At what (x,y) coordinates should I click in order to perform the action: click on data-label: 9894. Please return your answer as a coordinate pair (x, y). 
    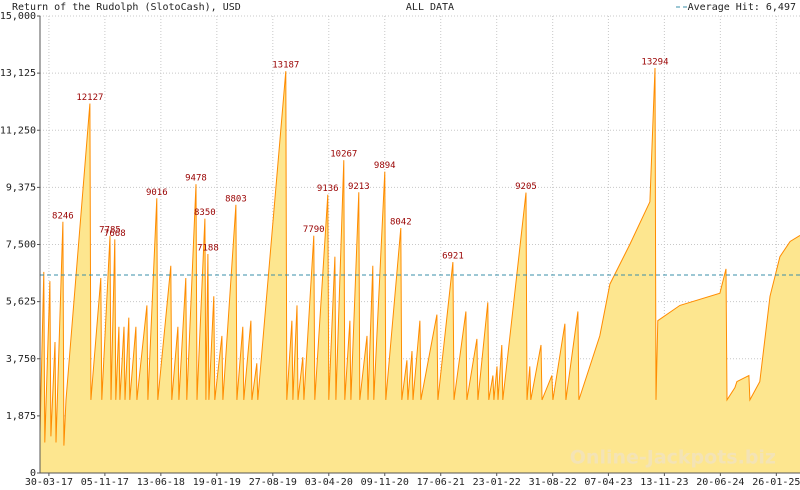
    Looking at the image, I should click on (385, 166).